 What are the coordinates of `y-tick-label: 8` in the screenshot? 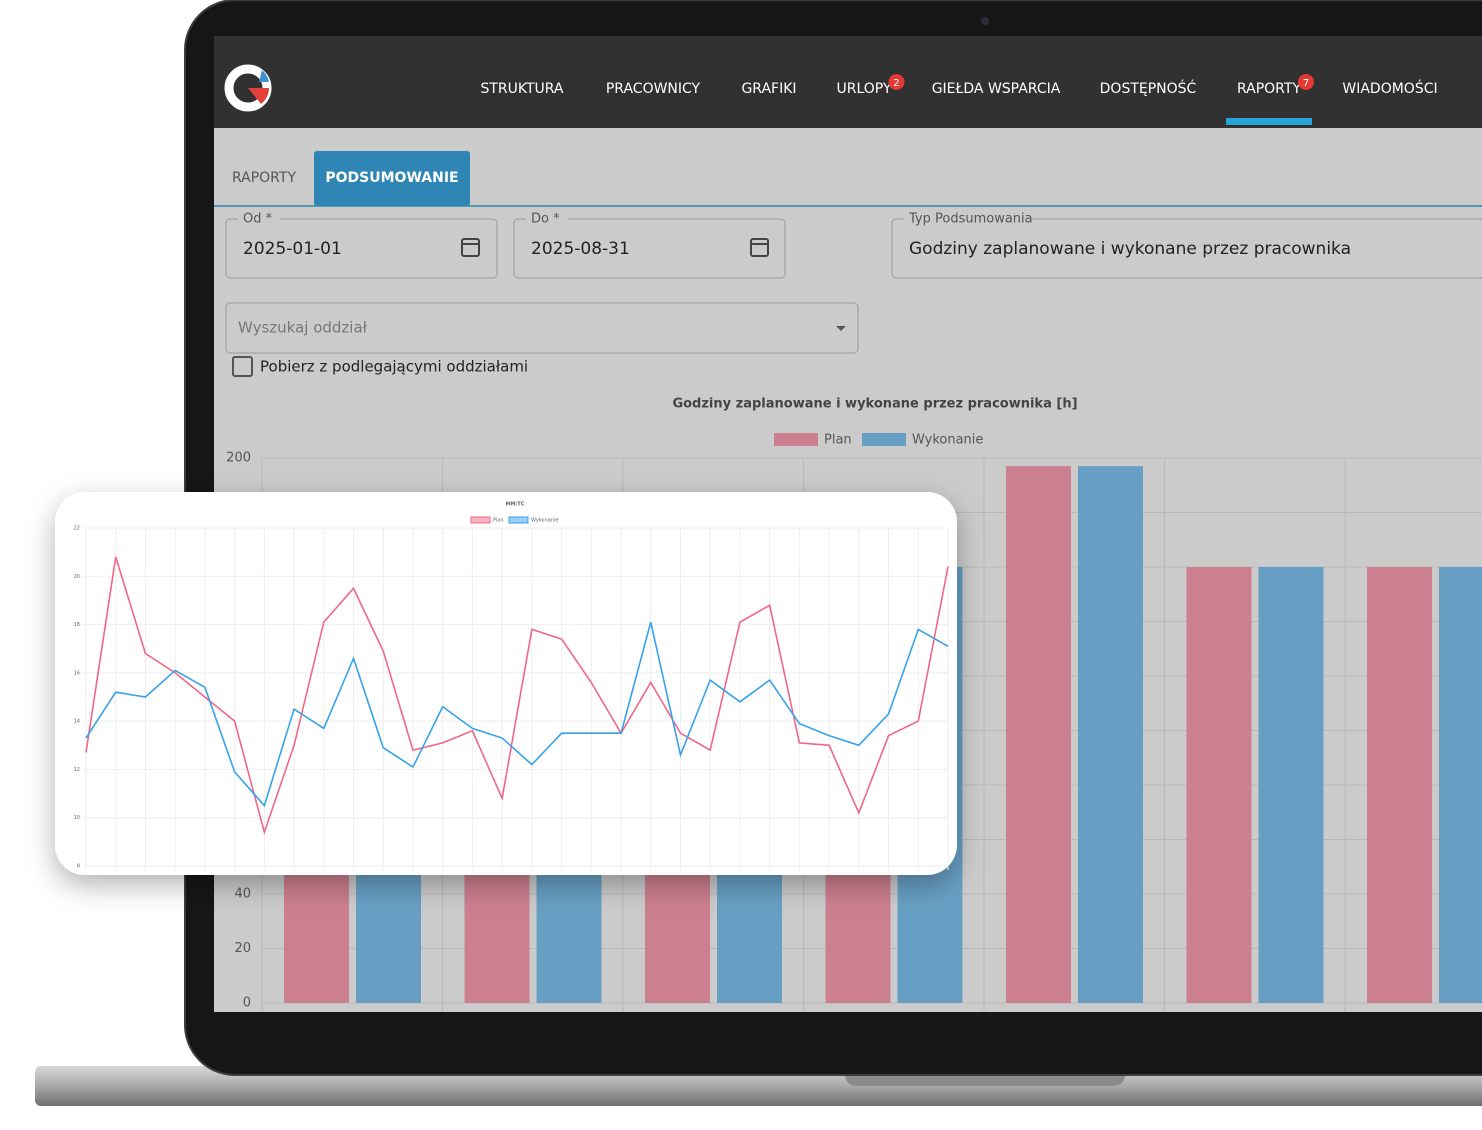 It's located at (78, 867).